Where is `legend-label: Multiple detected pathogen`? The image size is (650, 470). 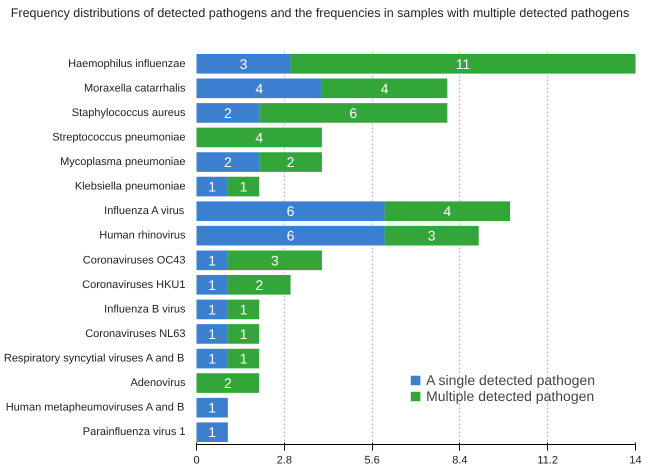 legend-label: Multiple detected pathogen is located at coordinates (510, 396).